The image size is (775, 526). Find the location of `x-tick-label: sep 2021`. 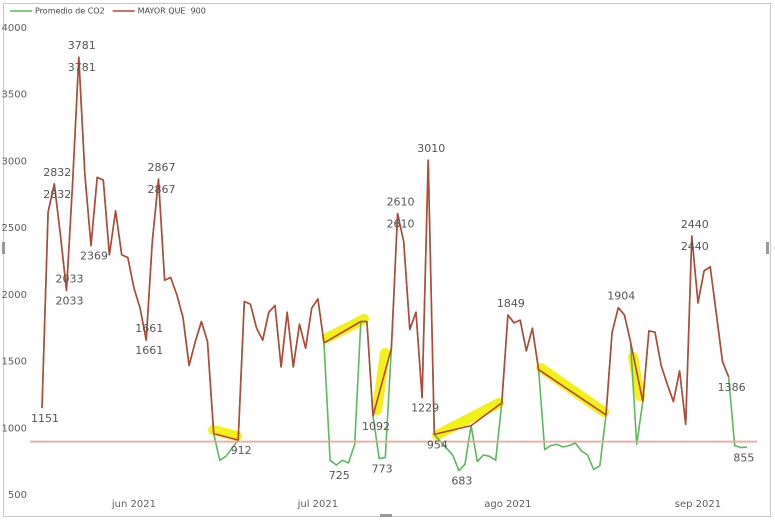

x-tick-label: sep 2021 is located at coordinates (698, 504).